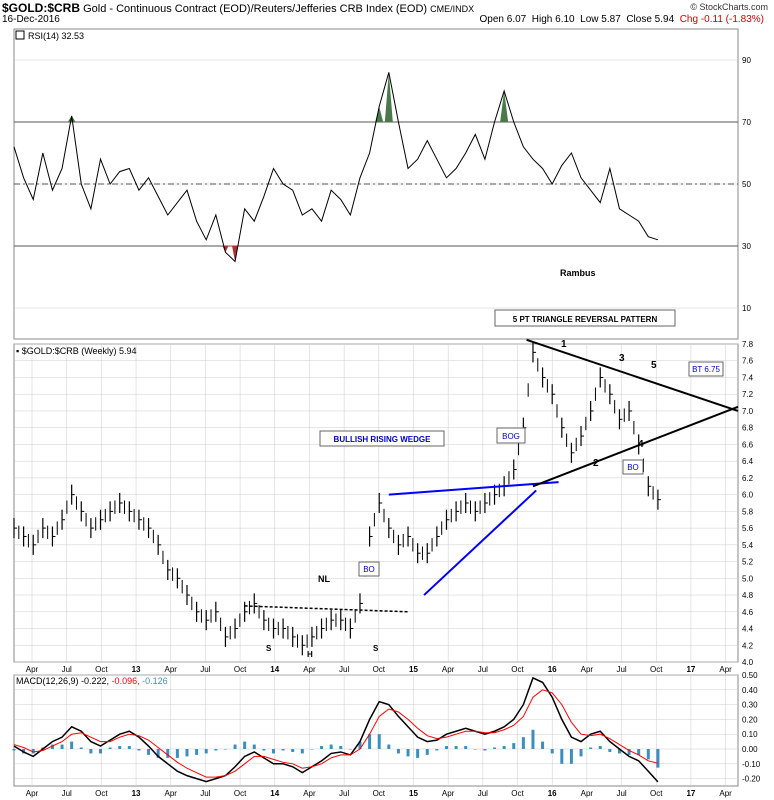 This screenshot has height=800, width=774. Describe the element at coordinates (585, 319) in the screenshot. I see `triangle-pattern-label: 5 PT TRIANGLE REVERSAL PATTERN` at that location.